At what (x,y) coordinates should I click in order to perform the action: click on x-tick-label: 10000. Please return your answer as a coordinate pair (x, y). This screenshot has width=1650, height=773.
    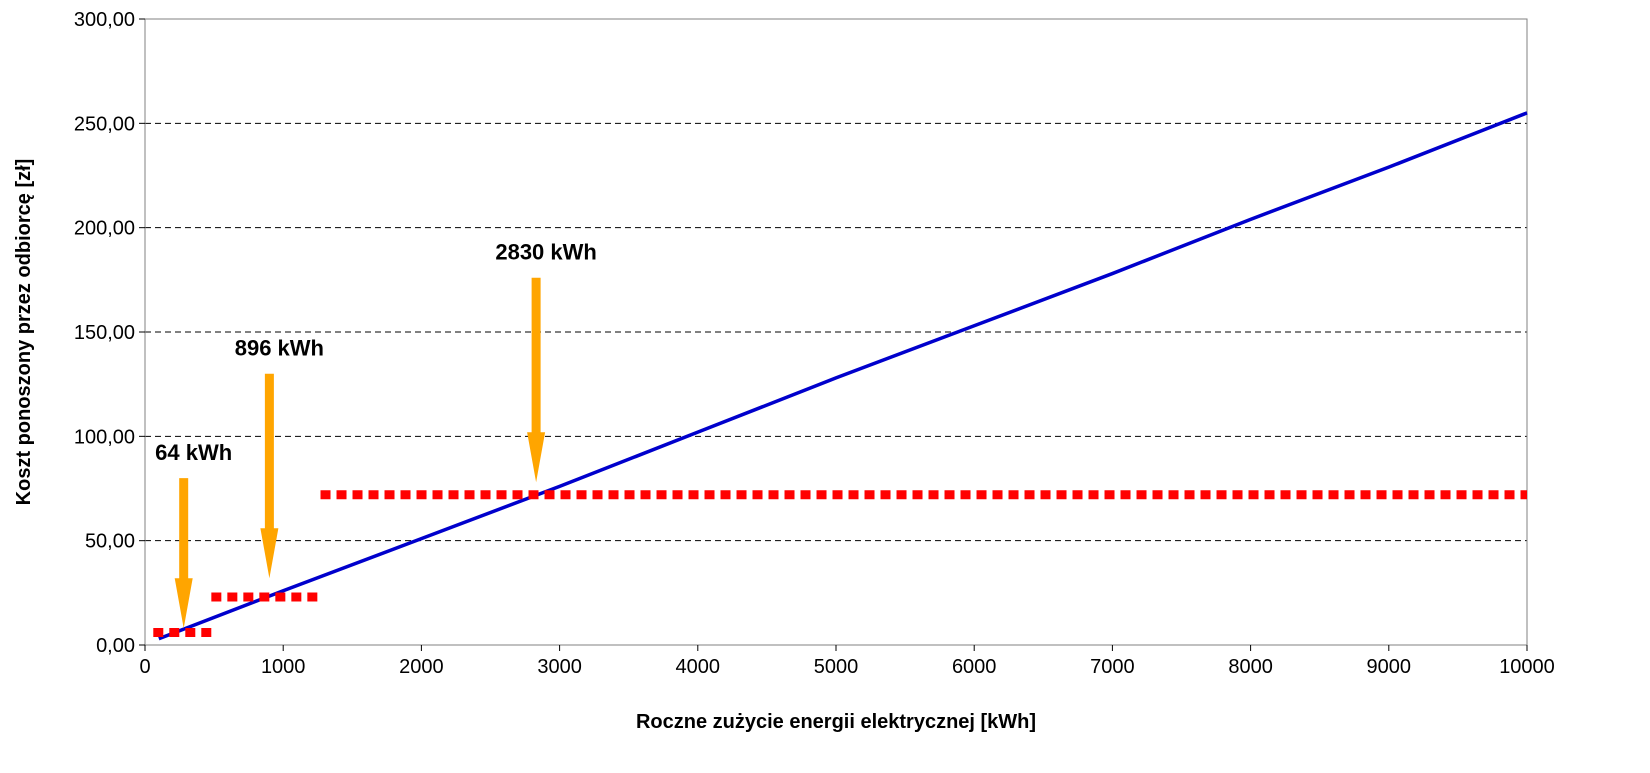
    Looking at the image, I should click on (1527, 667).